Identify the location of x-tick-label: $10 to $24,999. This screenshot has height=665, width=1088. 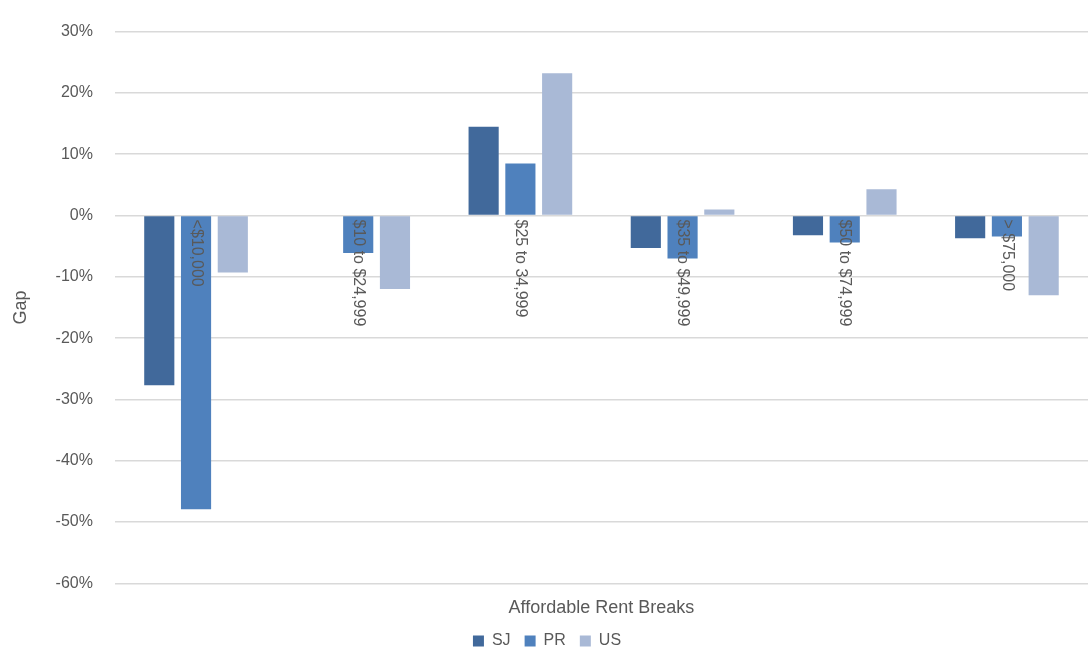
(359, 273).